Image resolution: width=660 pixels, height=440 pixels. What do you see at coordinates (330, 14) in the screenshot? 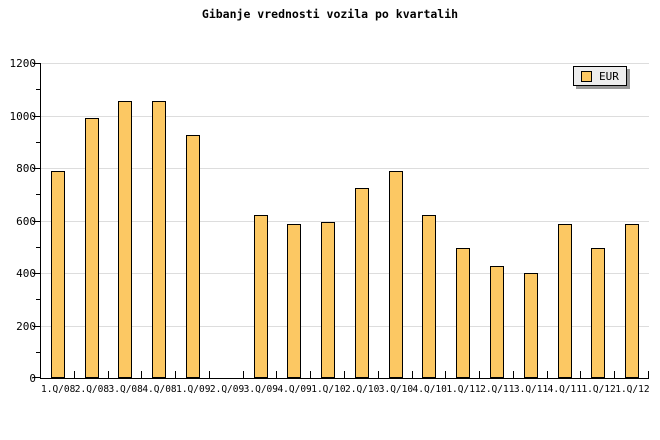
I see `chart-title: Gibanje vrednosti vozila po kvartalih` at bounding box center [330, 14].